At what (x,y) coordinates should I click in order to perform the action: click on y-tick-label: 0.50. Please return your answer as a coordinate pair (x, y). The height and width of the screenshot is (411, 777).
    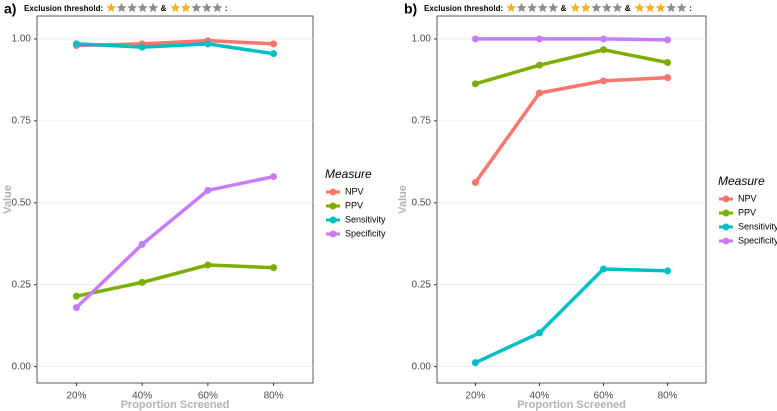
    Looking at the image, I should click on (422, 202).